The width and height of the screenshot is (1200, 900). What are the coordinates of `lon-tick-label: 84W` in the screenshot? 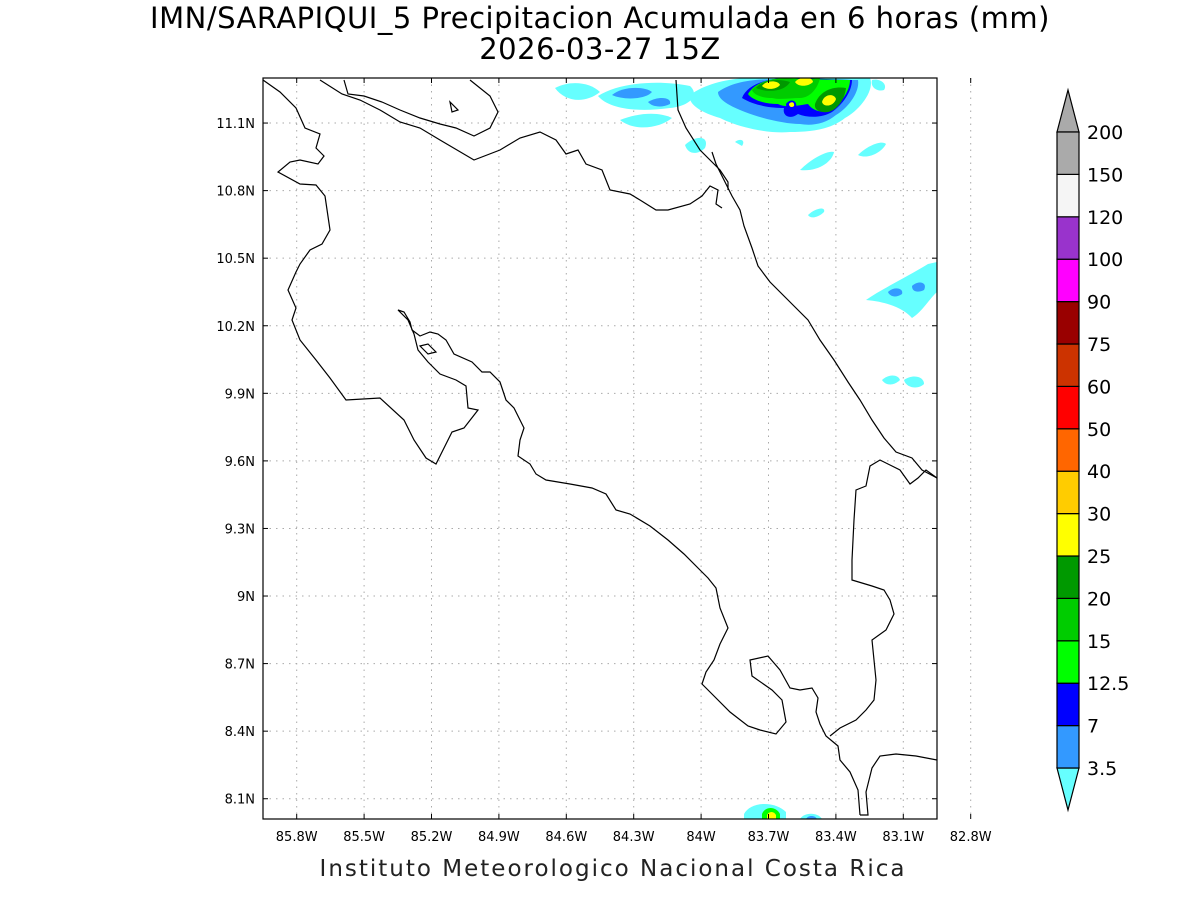 It's located at (701, 837).